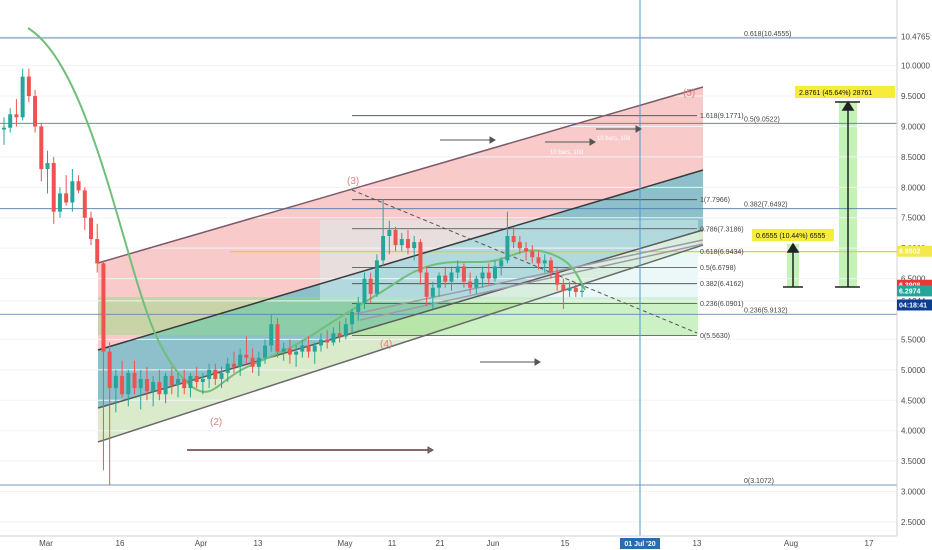 This screenshot has width=932, height=550. Describe the element at coordinates (762, 119) in the screenshot. I see `fib-upper-label-1: 0.5(9.0522)` at that location.